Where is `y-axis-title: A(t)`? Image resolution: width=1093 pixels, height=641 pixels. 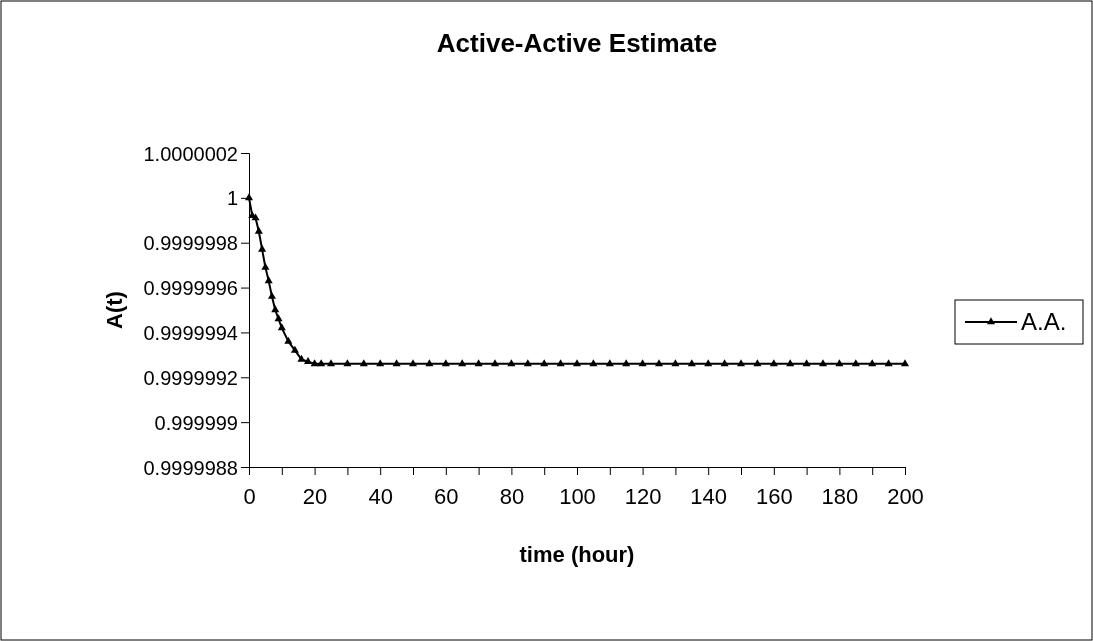
y-axis-title: A(t) is located at coordinates (114, 310).